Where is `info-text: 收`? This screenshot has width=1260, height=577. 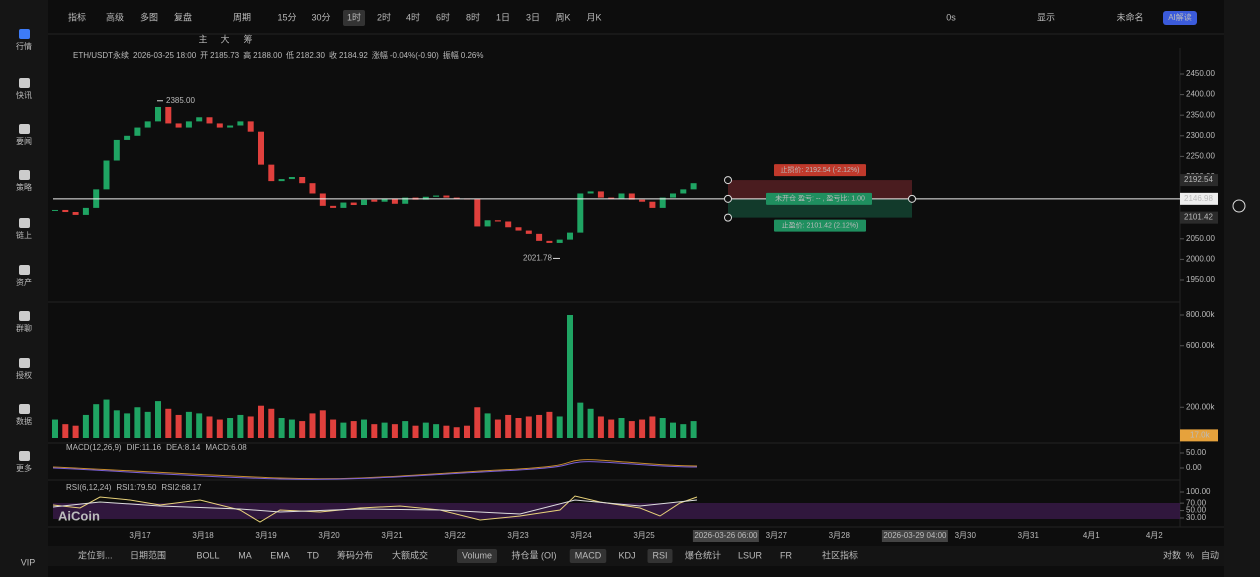
info-text: 收 is located at coordinates (333, 55).